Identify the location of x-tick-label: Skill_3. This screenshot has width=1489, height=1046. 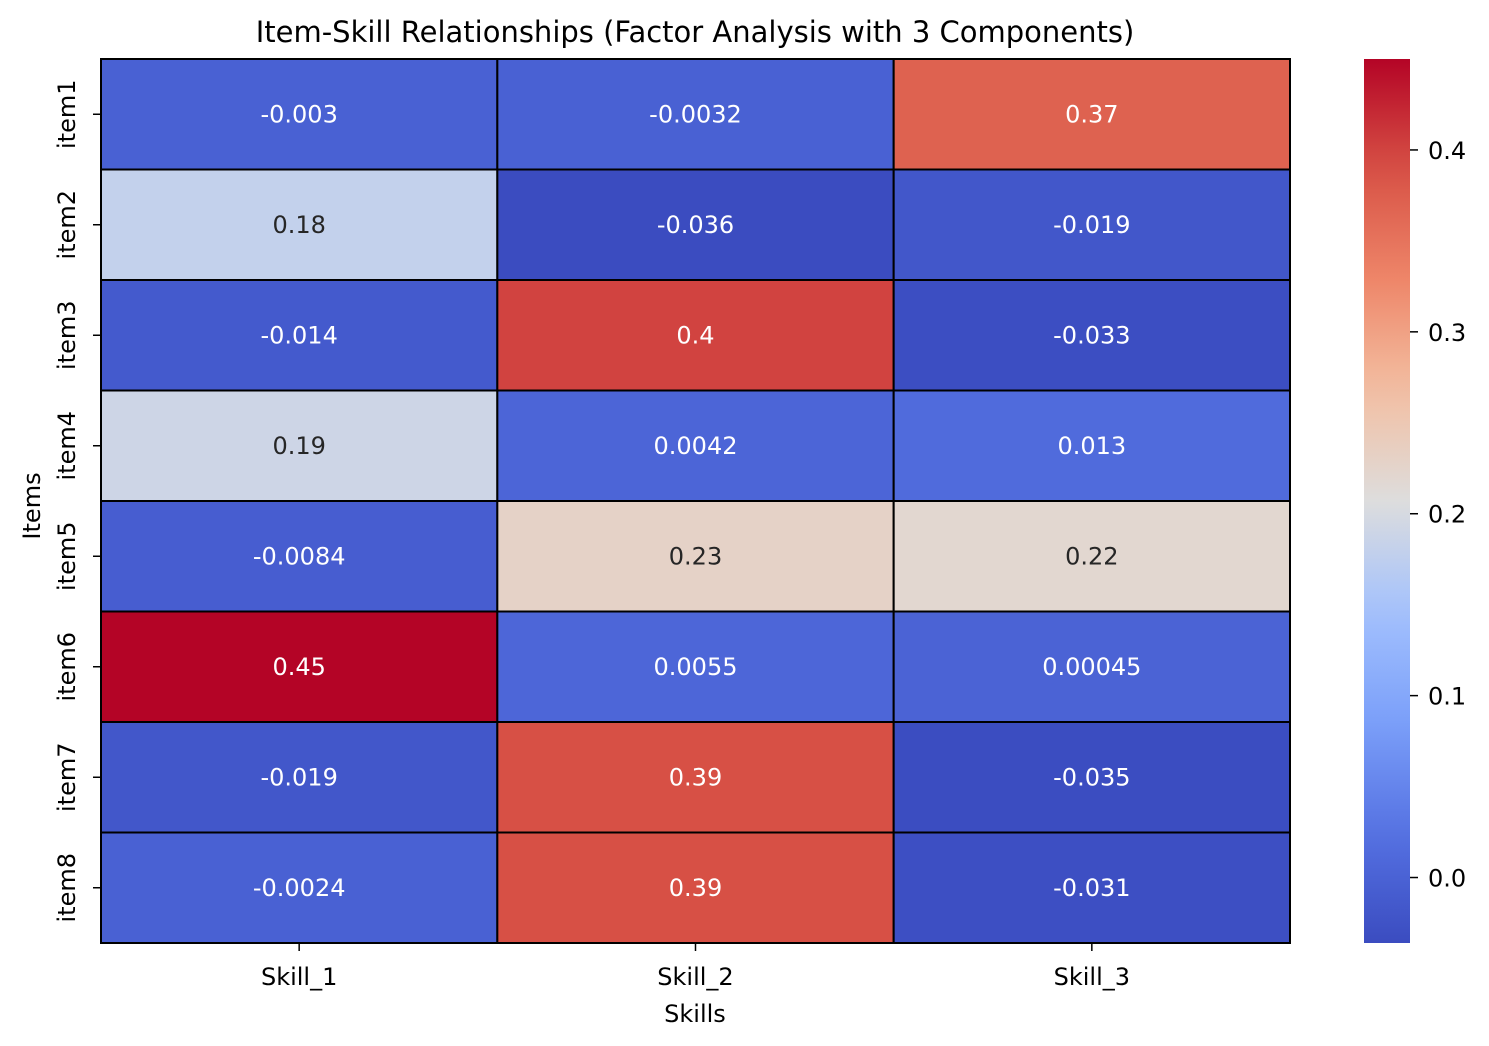
(1092, 977).